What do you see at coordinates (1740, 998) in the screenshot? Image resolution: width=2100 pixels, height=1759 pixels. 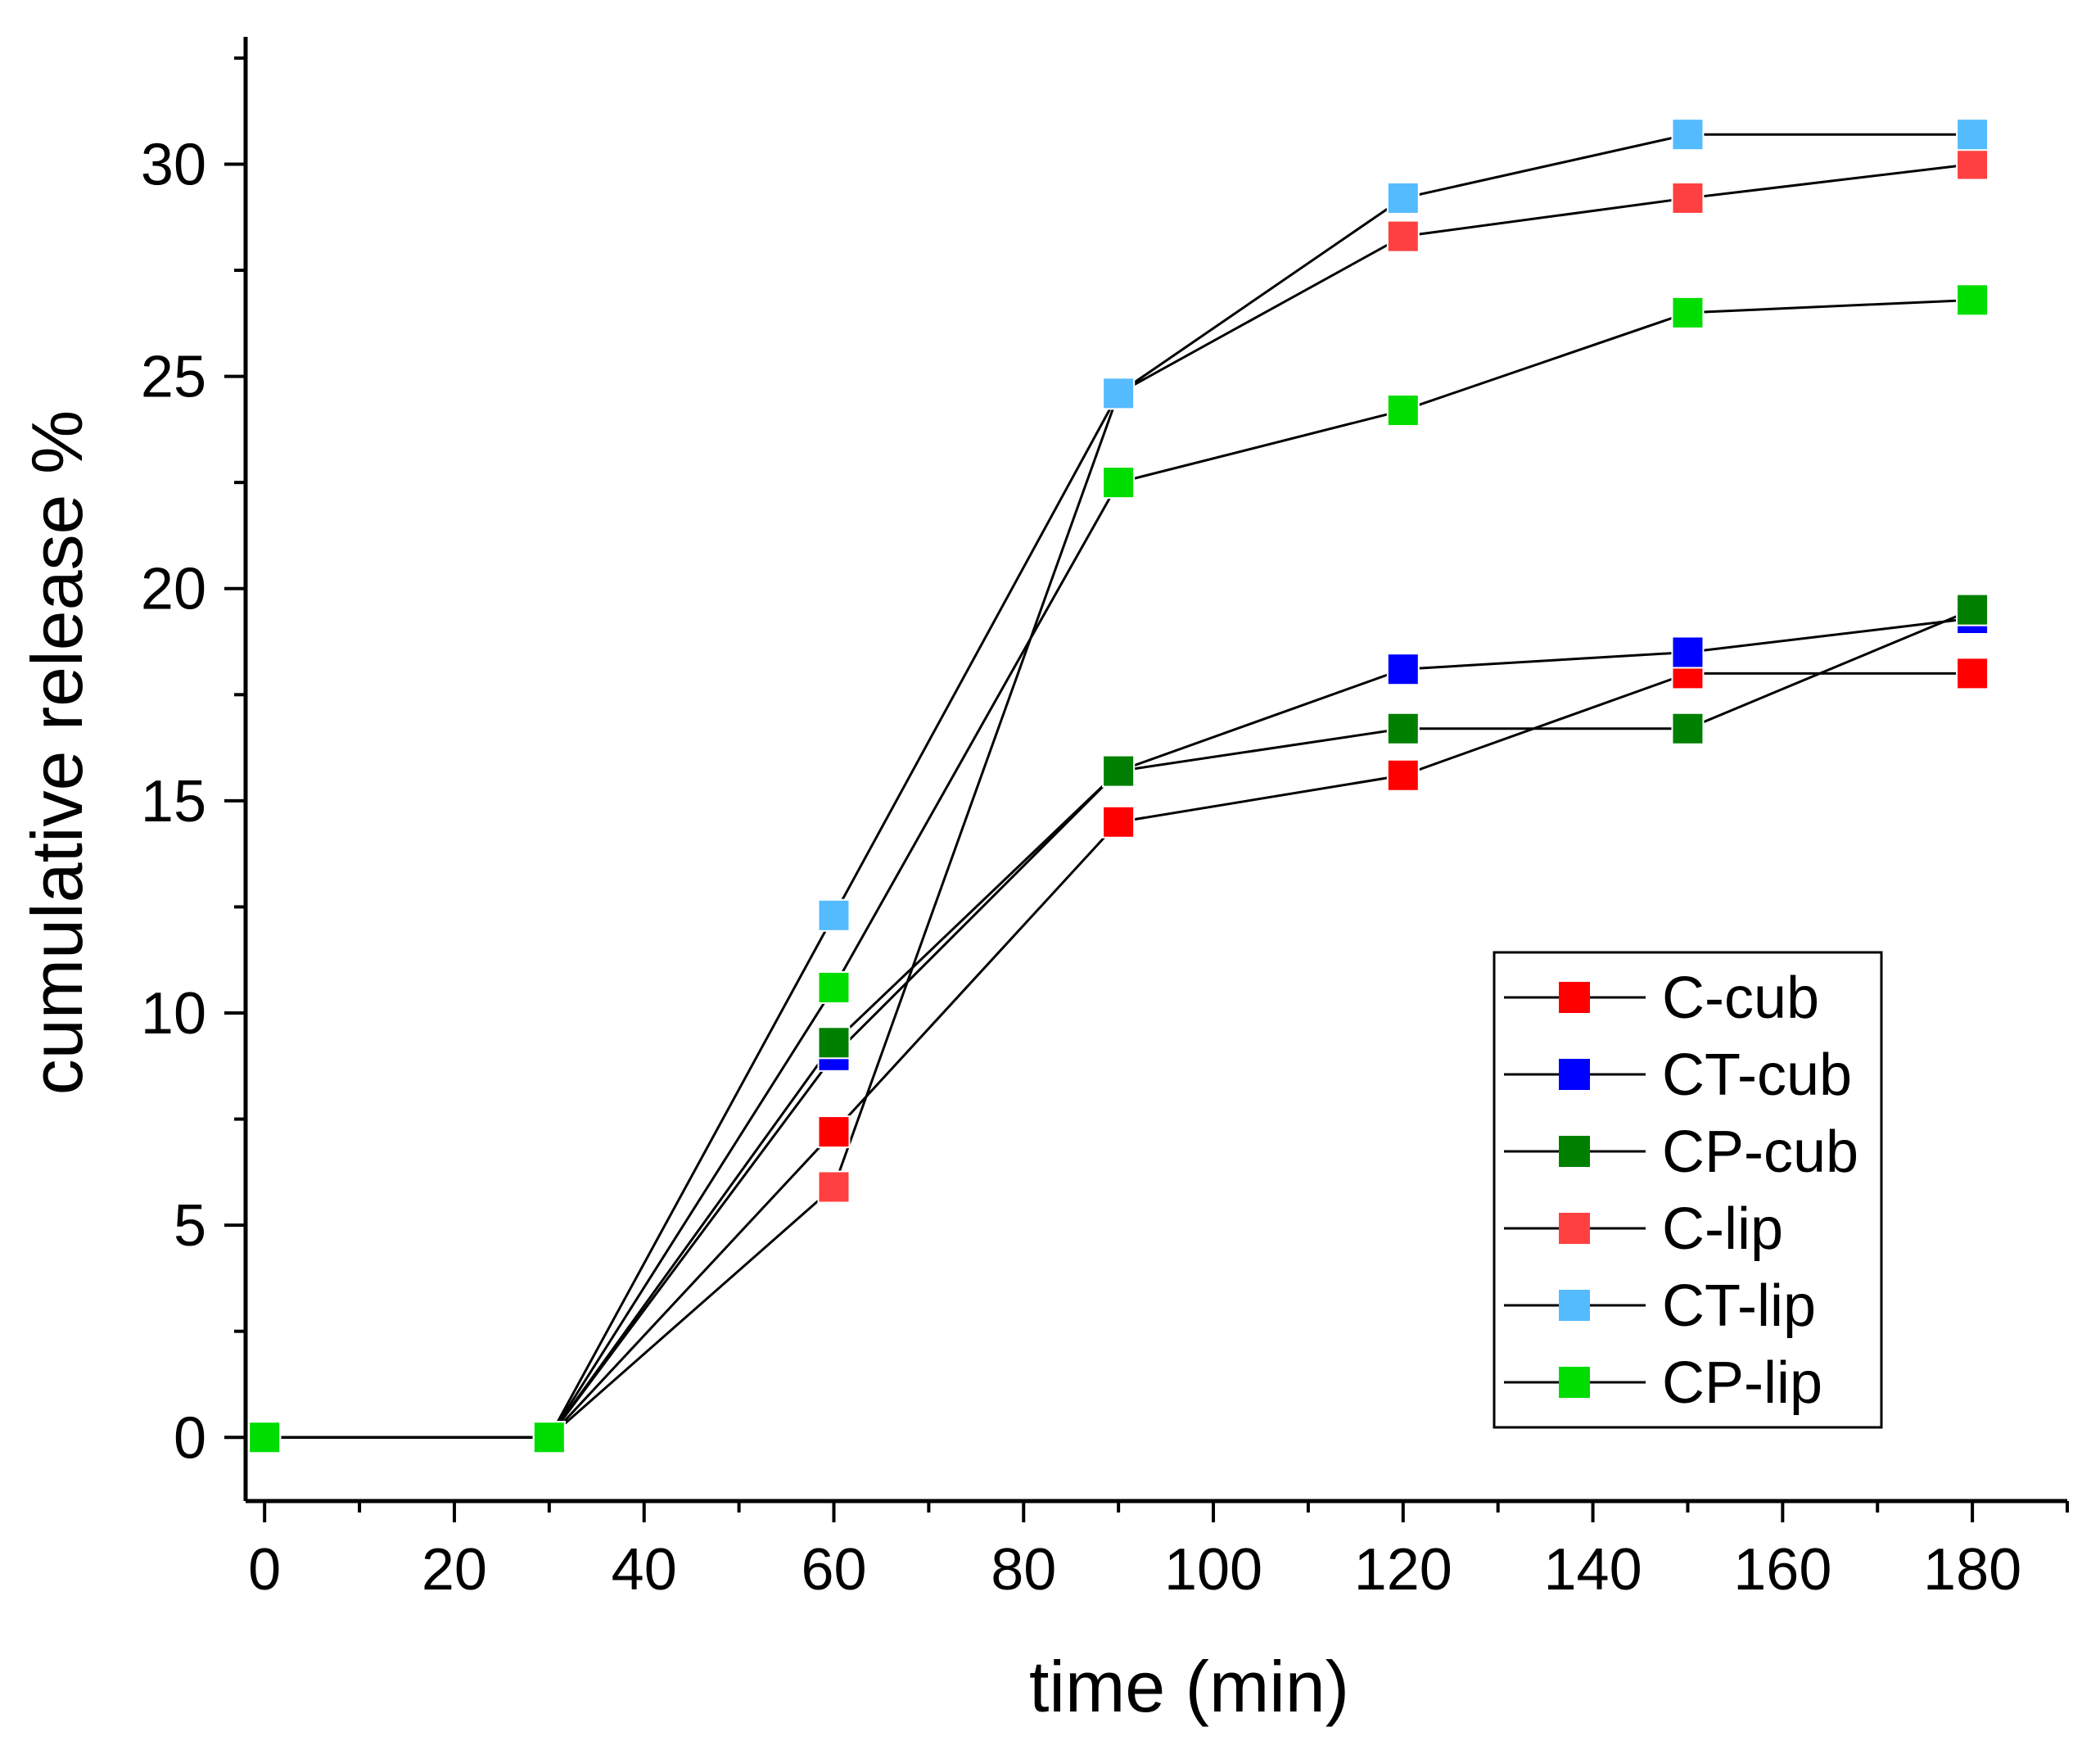 I see `legend-label: C-cub` at bounding box center [1740, 998].